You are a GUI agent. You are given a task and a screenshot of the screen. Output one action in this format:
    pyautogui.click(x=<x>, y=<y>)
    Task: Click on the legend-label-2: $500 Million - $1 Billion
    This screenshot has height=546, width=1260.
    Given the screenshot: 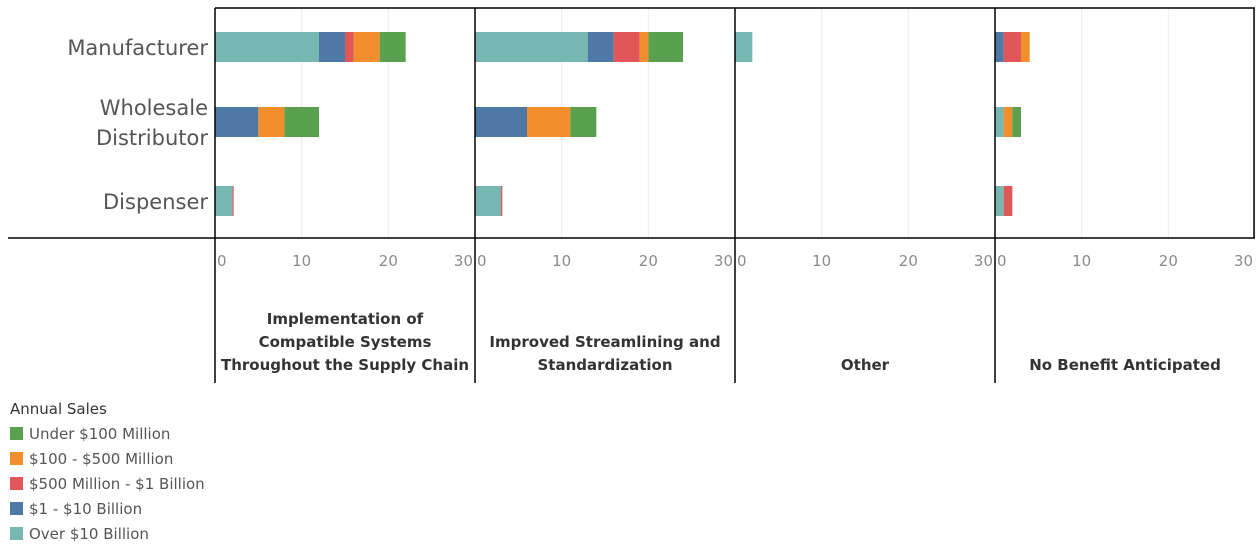 What is the action you would take?
    pyautogui.click(x=117, y=483)
    